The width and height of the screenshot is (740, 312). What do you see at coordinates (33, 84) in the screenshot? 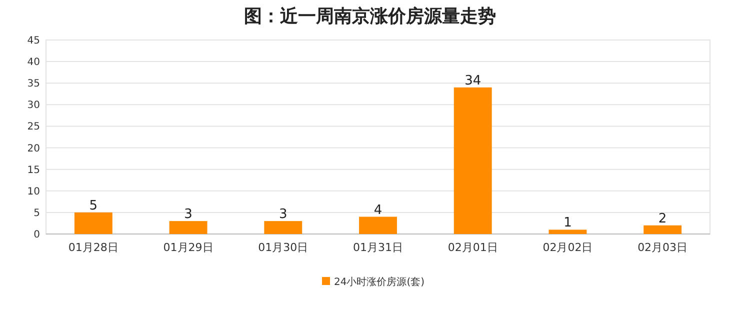
I see `y-tick-label: 35` at bounding box center [33, 84].